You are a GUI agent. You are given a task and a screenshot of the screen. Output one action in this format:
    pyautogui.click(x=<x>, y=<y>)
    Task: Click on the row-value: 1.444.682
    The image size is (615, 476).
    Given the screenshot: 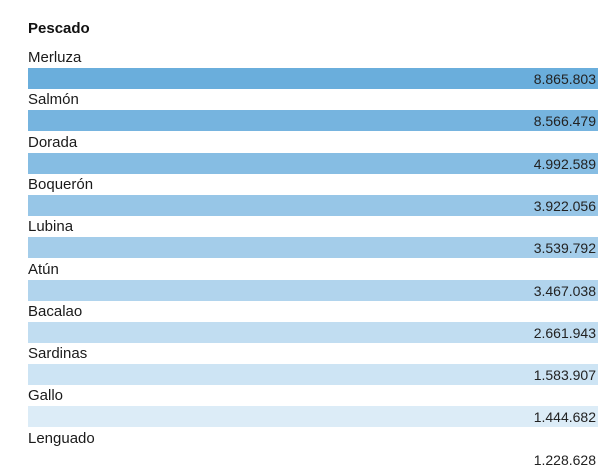 What is the action you would take?
    pyautogui.click(x=564, y=417)
    